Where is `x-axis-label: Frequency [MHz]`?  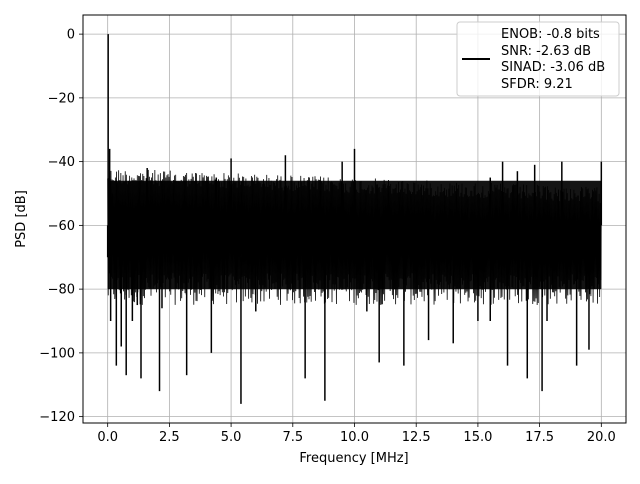
x-axis-label: Frequency [MHz] is located at coordinates (353, 458).